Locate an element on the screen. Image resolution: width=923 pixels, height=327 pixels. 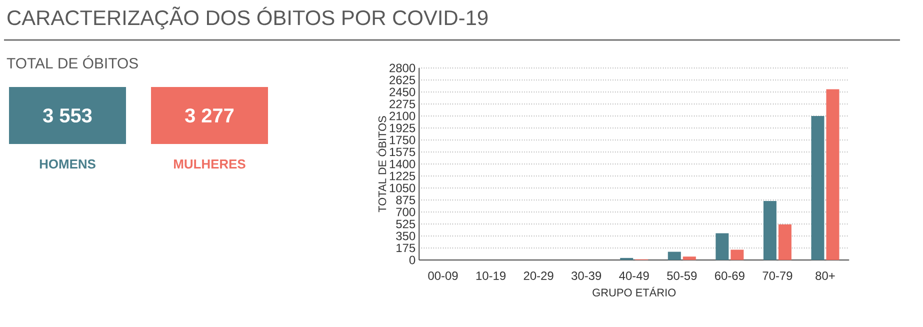
y-tick-label: 2450 is located at coordinates (403, 92).